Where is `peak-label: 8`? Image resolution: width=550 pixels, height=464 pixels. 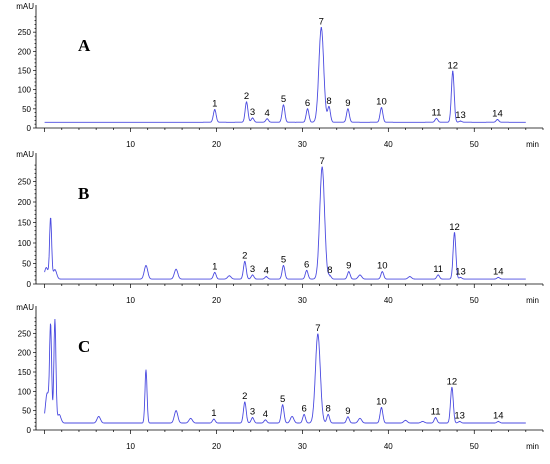
peak-label: 8 is located at coordinates (328, 409).